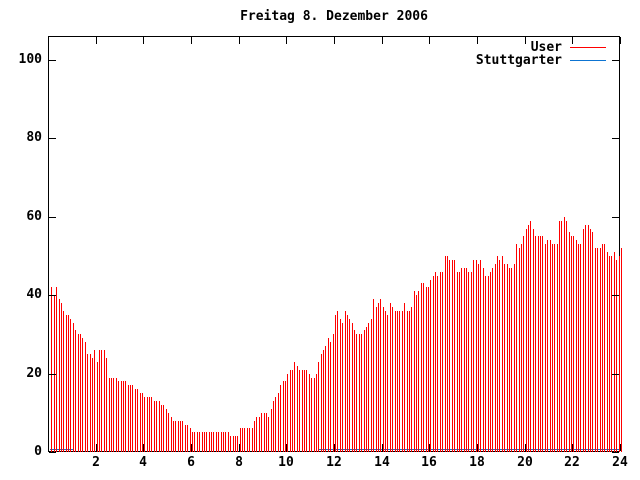  Describe the element at coordinates (34, 294) in the screenshot. I see `y-tick-label: 40` at that location.